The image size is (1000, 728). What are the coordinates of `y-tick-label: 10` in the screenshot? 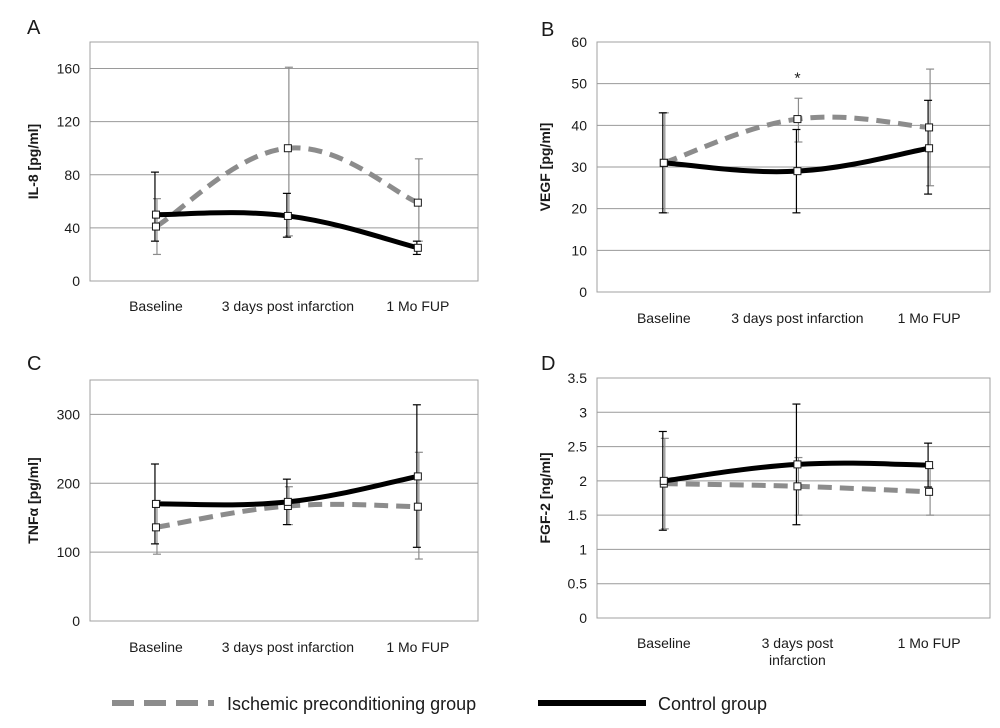 It's located at (579, 250).